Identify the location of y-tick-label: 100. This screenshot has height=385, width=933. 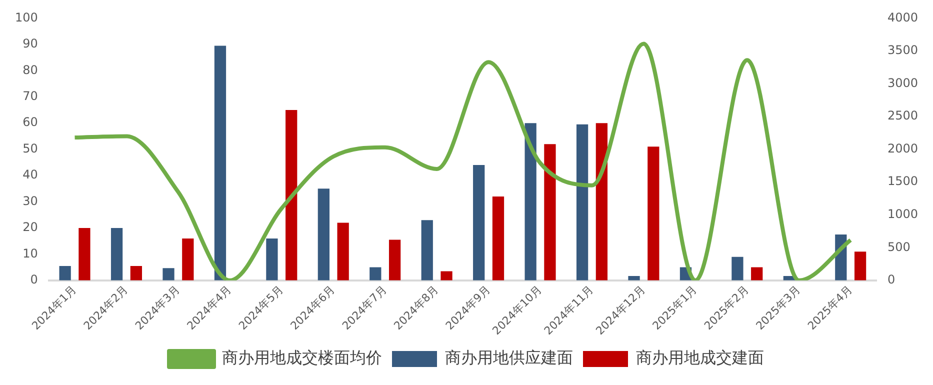
(26, 17).